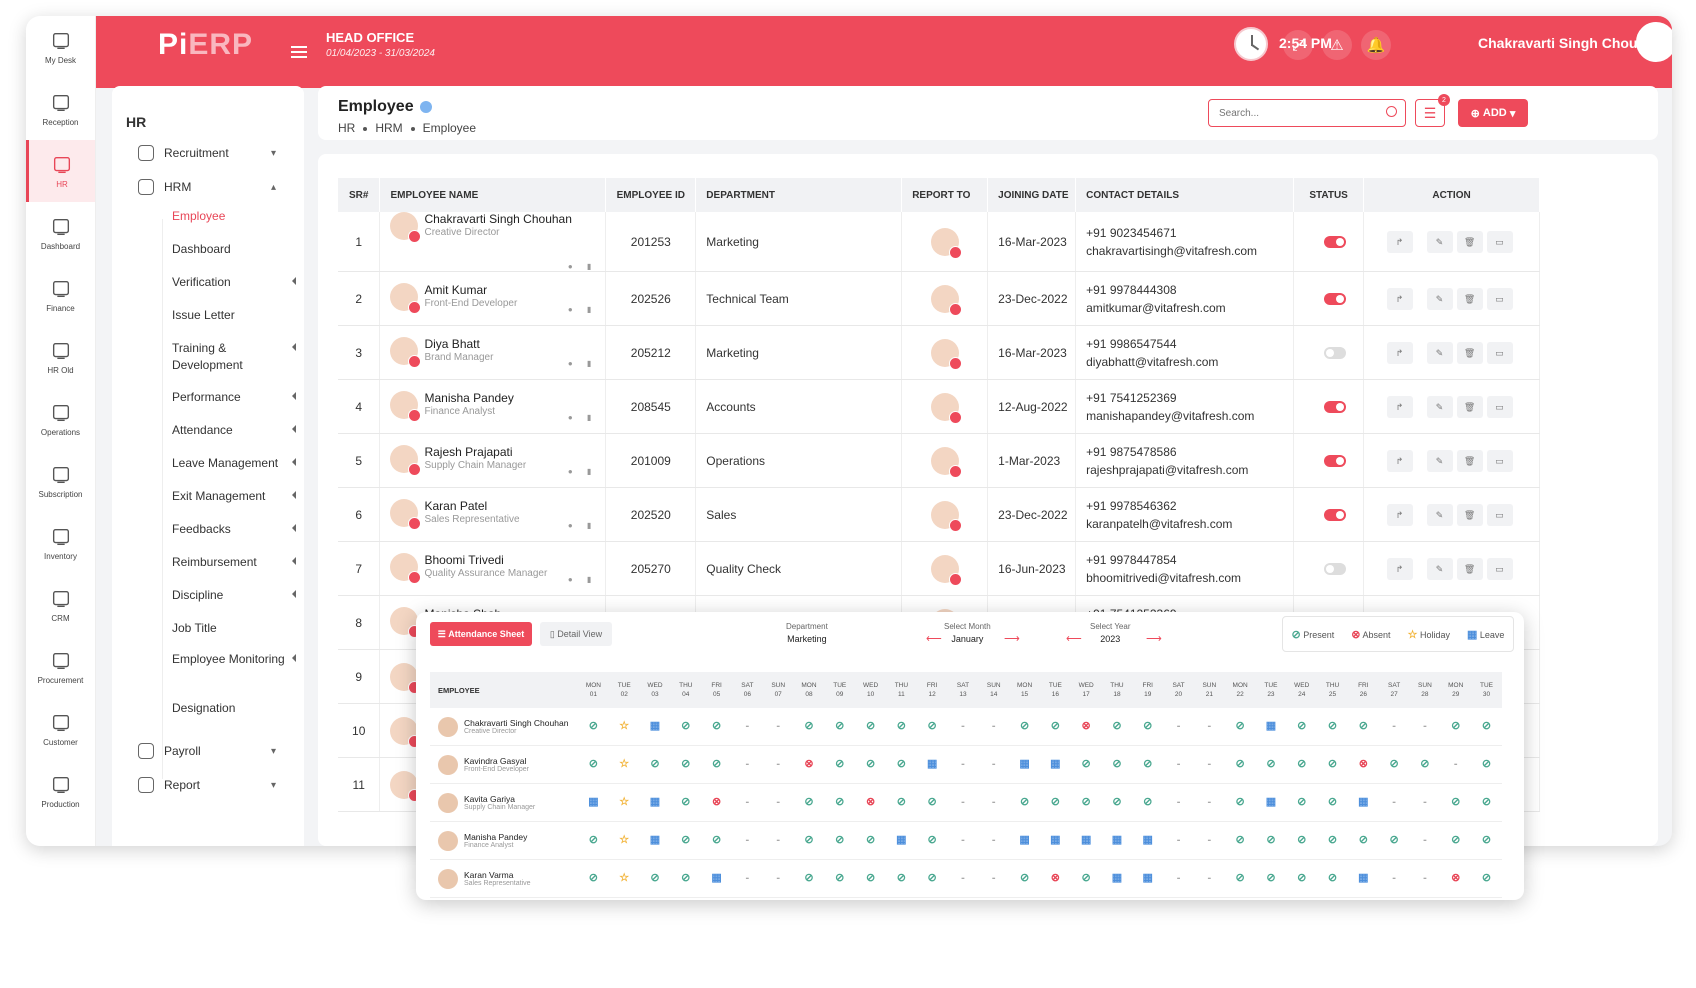  What do you see at coordinates (234, 282) in the screenshot?
I see `submenu-verification: Verification` at bounding box center [234, 282].